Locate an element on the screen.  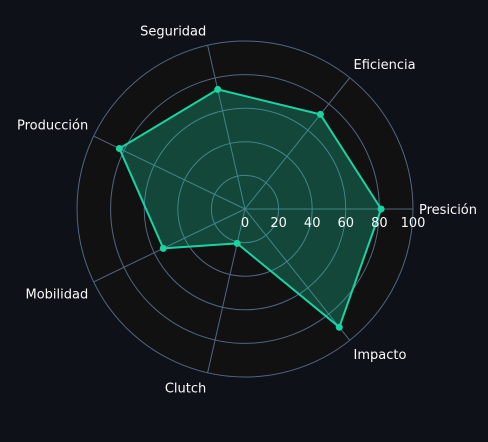
category-label-6: Impacto is located at coordinates (379, 355).